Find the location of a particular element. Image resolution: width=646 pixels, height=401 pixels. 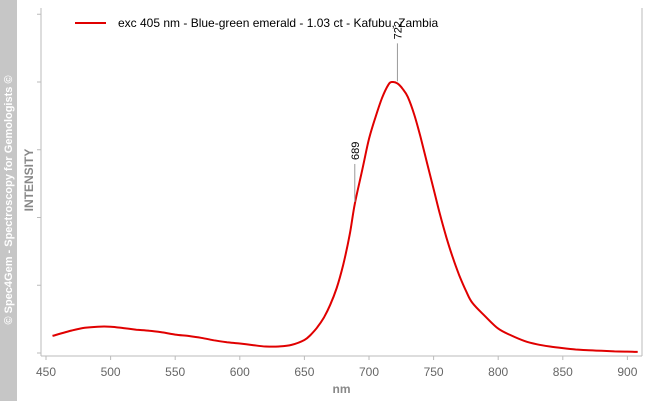

x-ticks: 450 500 550 600 650 700 750 800 850 900 is located at coordinates (337, 367).